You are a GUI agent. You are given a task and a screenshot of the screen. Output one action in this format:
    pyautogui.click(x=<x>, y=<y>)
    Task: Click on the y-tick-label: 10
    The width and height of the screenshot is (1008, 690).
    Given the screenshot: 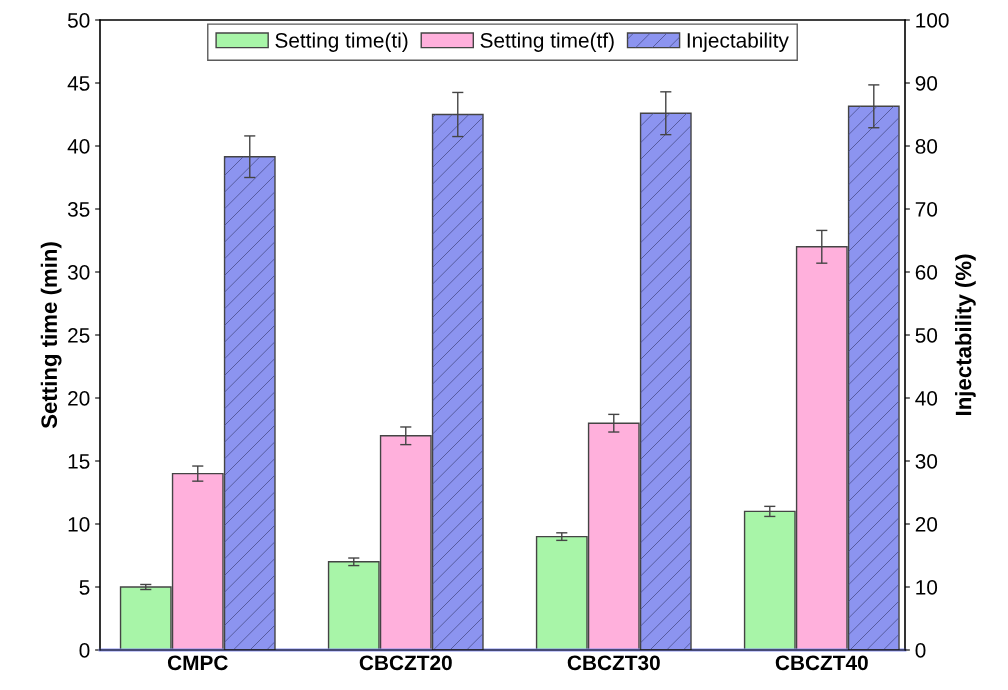 What is the action you would take?
    pyautogui.click(x=79, y=524)
    